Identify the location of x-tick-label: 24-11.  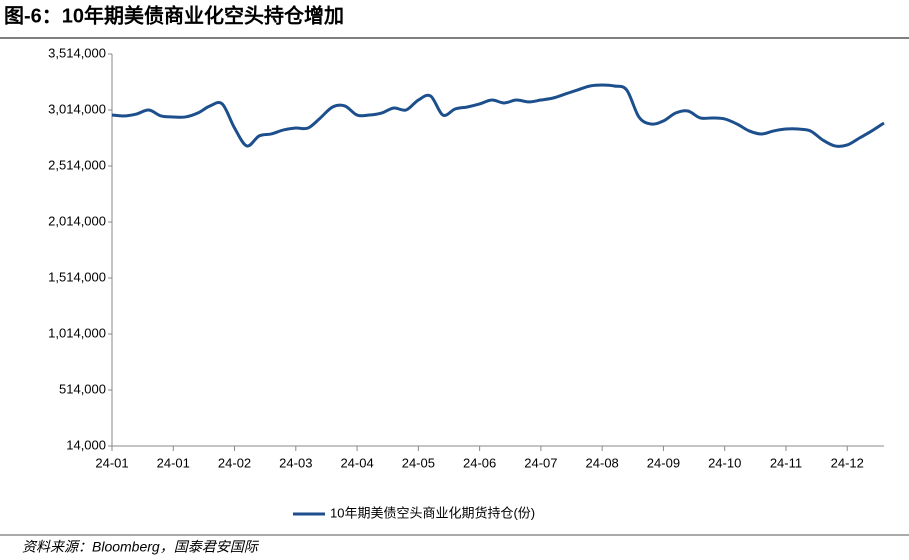
(786, 462).